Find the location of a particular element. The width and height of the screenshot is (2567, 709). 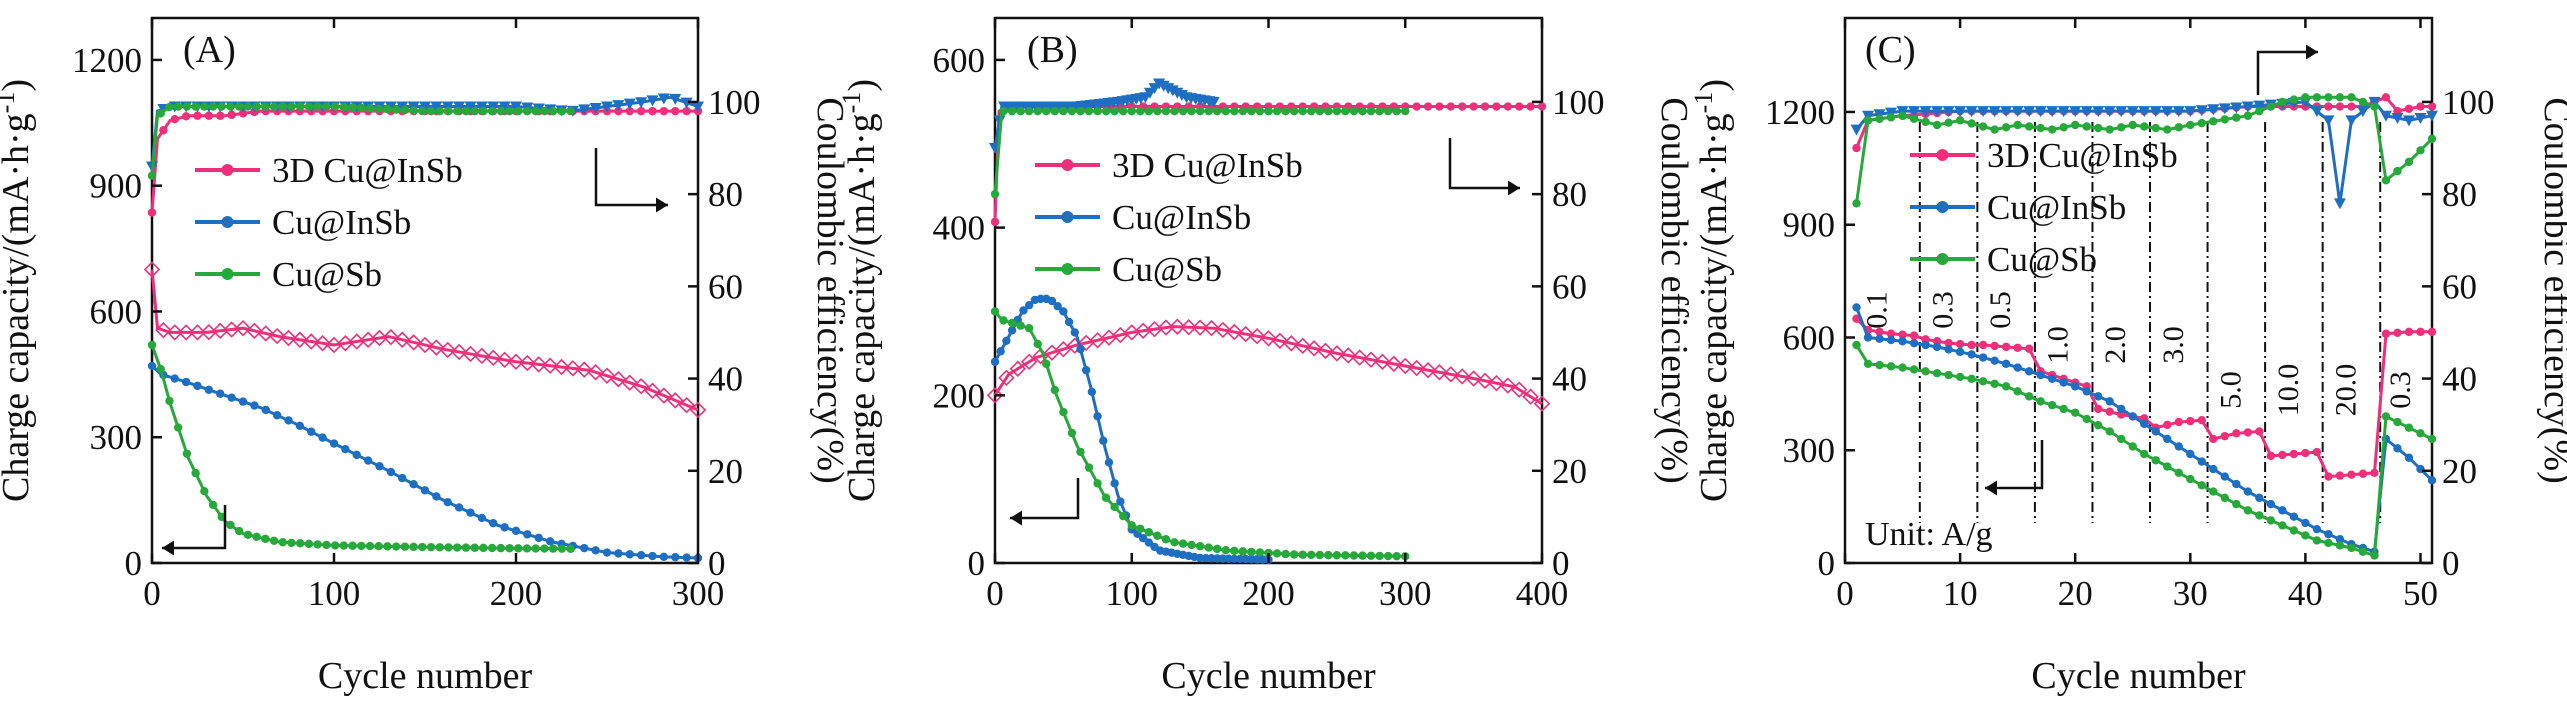

legend-label: 3D Cu@InSb is located at coordinates (367, 170).